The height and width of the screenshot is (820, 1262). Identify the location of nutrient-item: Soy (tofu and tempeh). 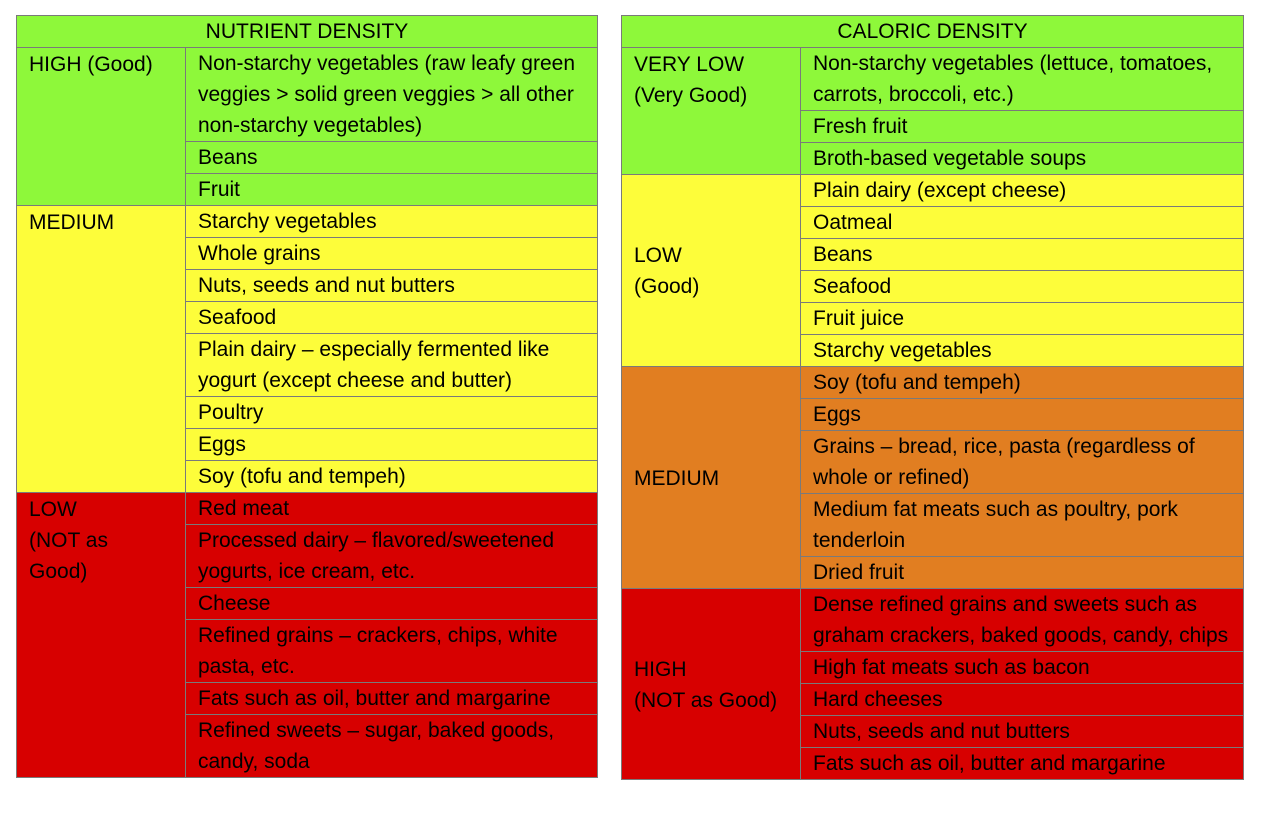
(391, 476).